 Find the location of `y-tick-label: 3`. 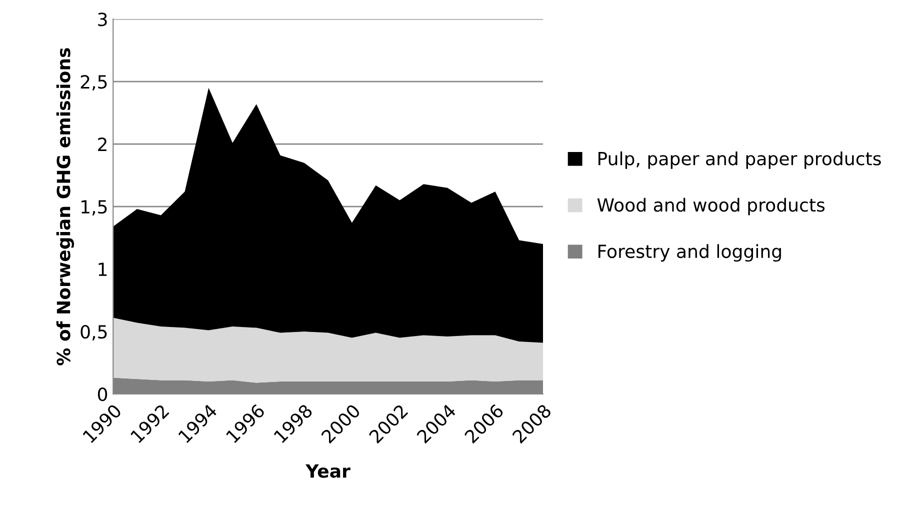

y-tick-label: 3 is located at coordinates (102, 19).